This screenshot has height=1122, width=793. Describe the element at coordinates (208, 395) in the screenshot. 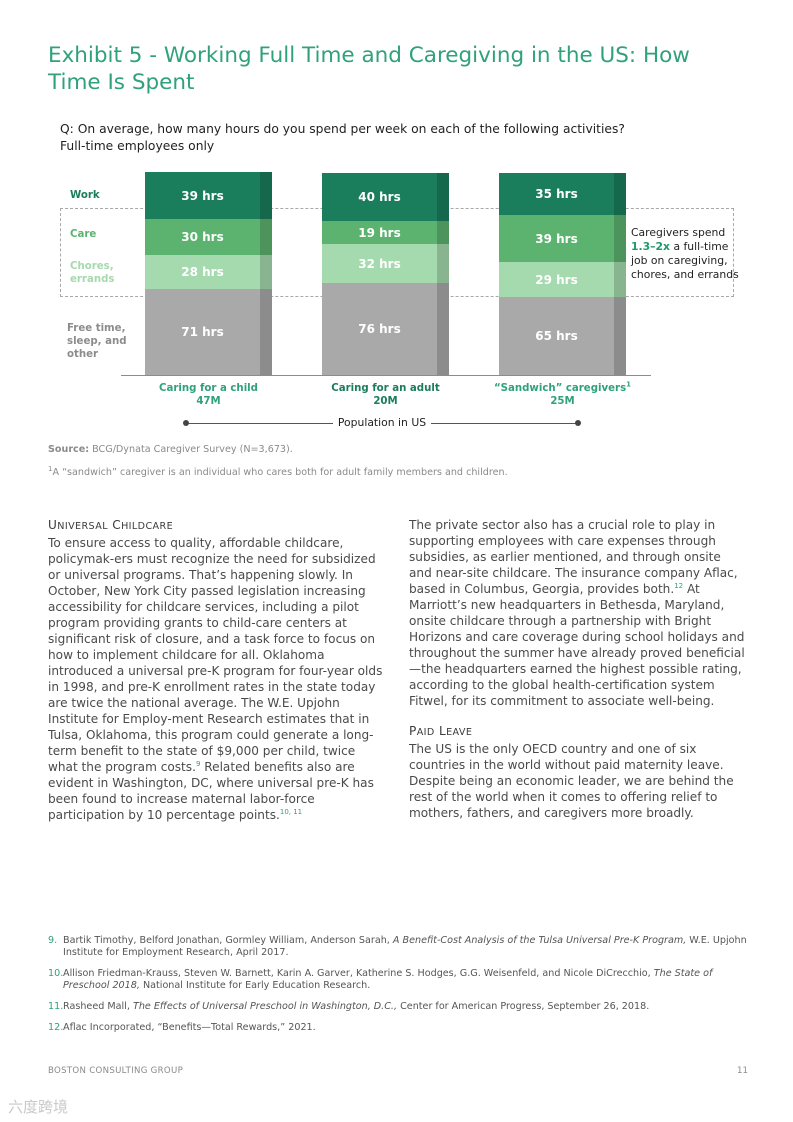

I see `category-label-1: Caring for a child 47M` at that location.